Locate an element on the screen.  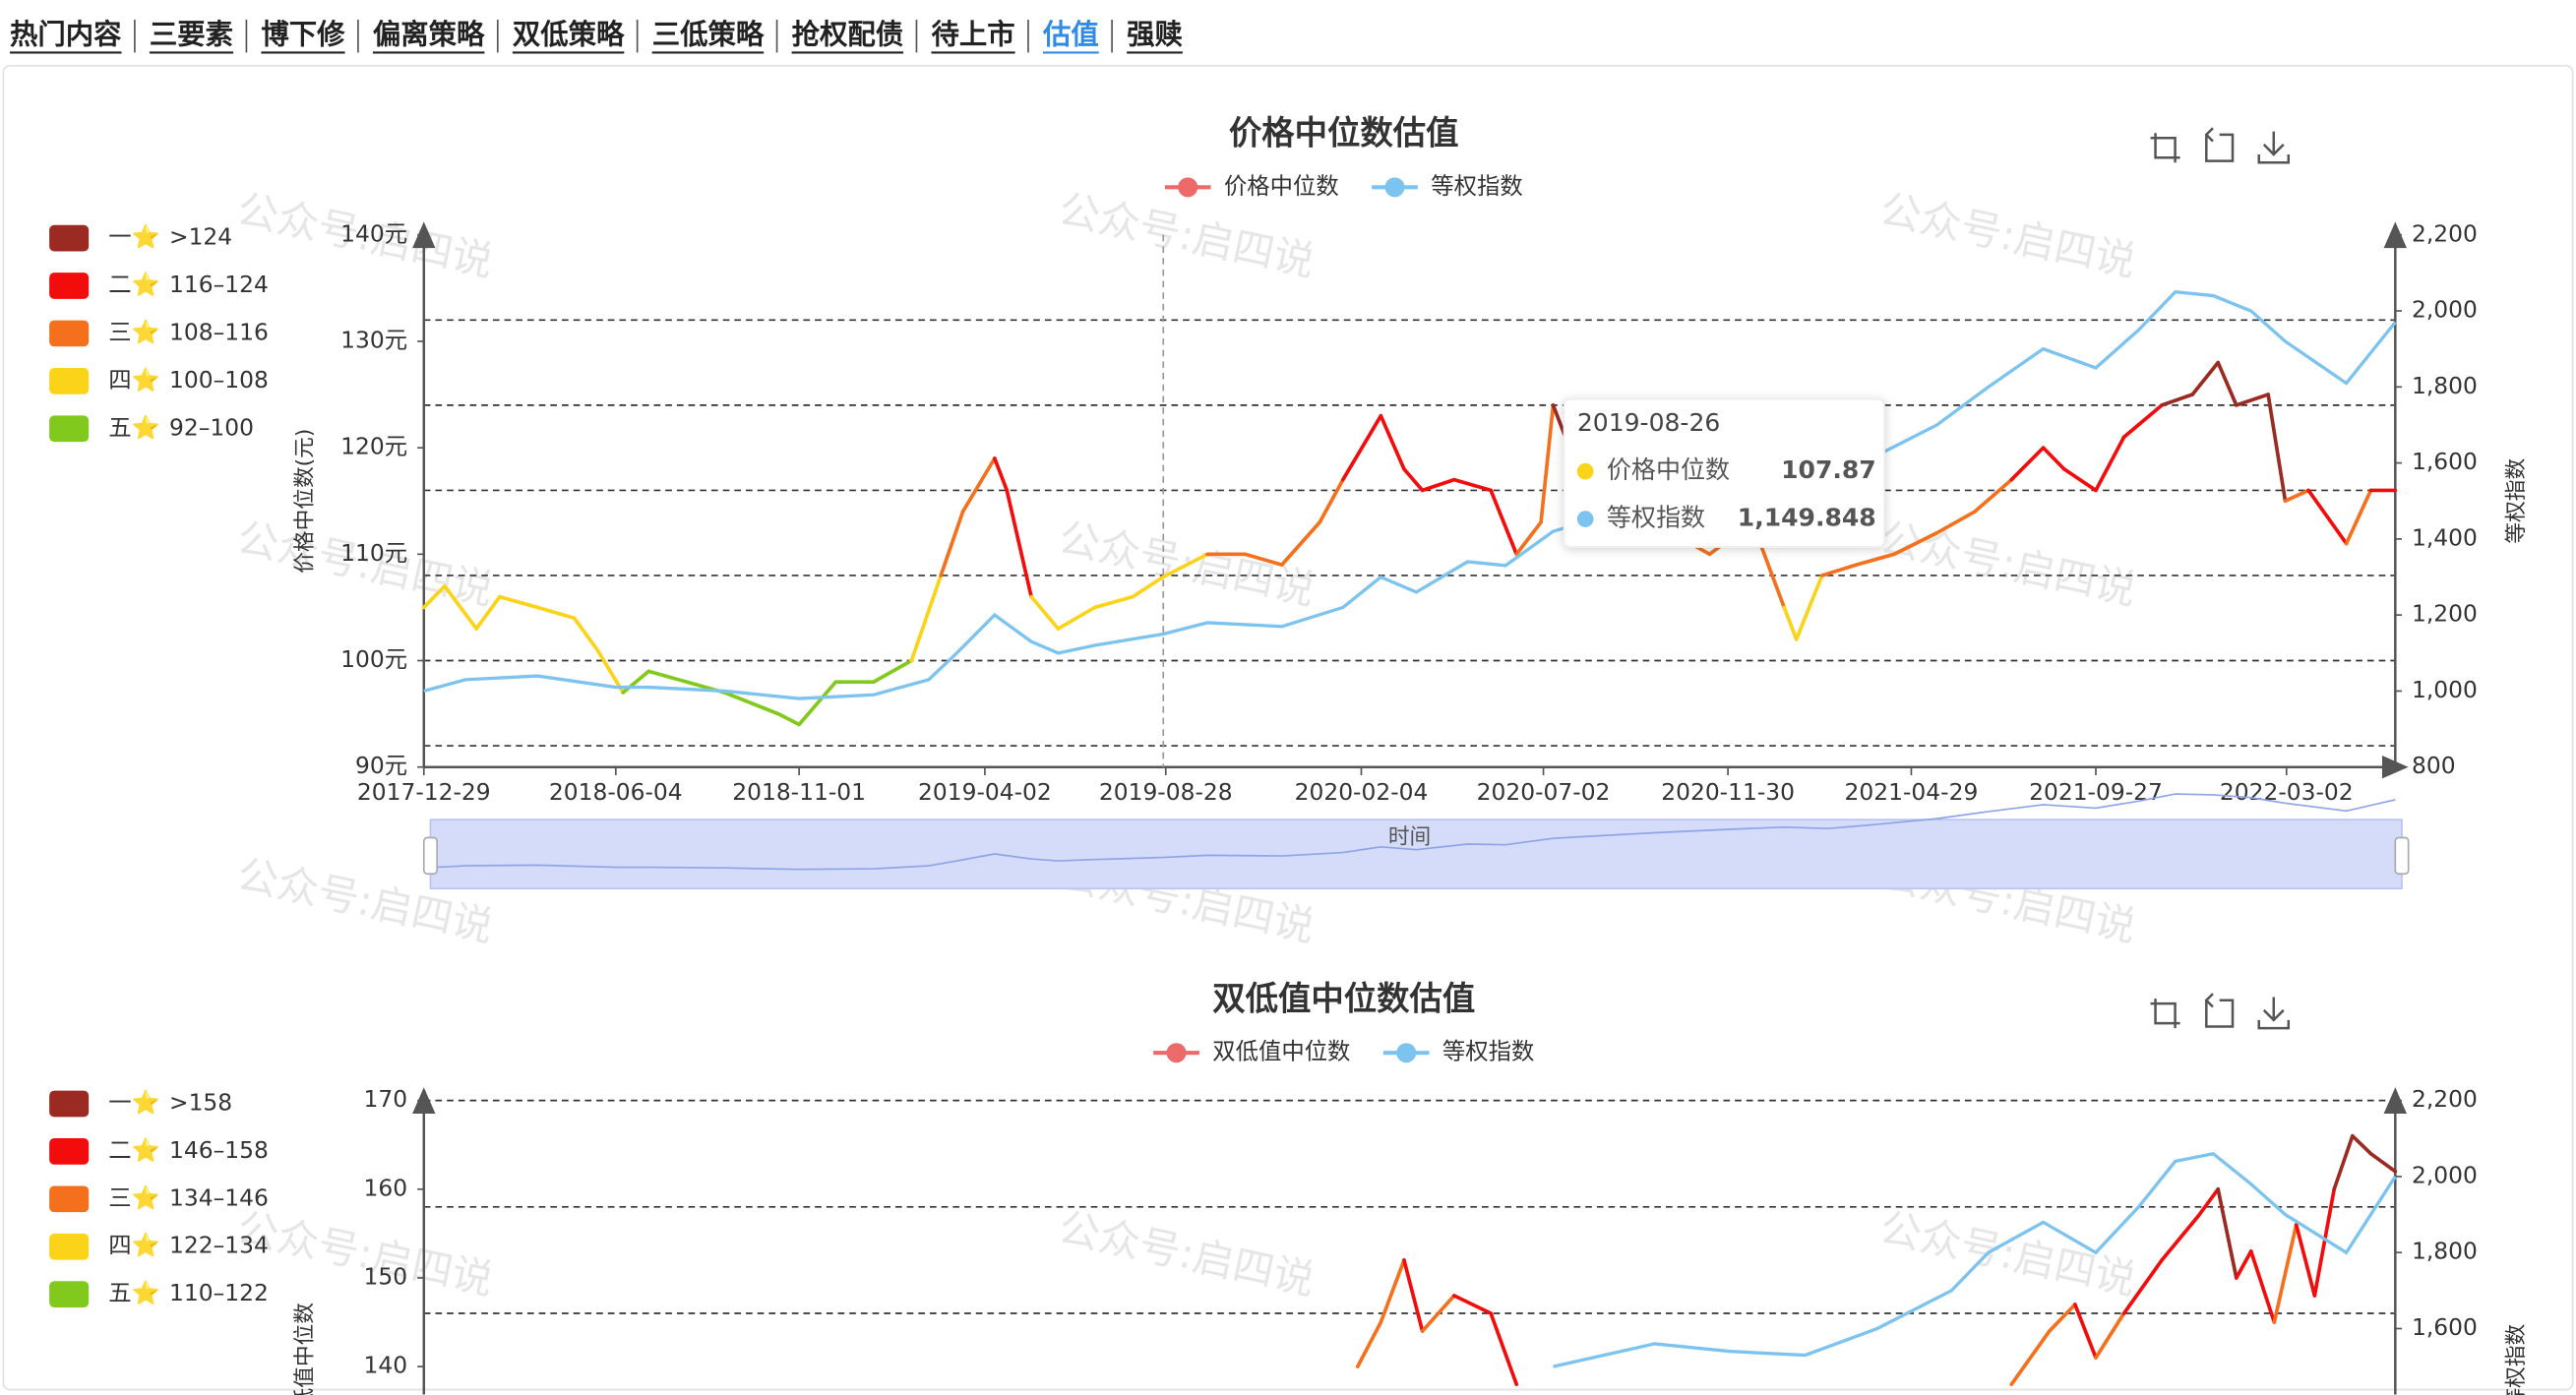
nav-link: 三要素 is located at coordinates (191, 35).